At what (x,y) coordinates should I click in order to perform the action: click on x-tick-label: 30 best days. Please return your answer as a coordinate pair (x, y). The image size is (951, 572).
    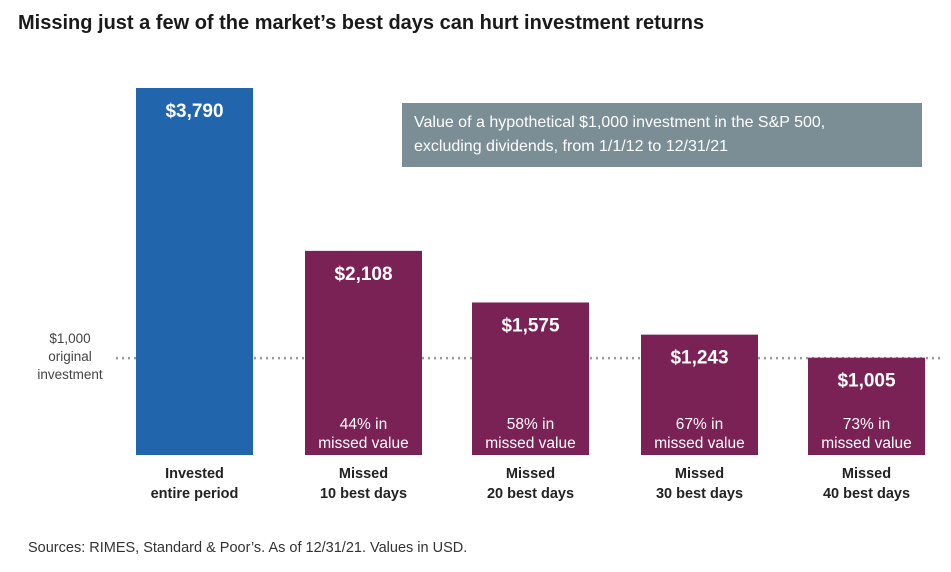
    Looking at the image, I should click on (699, 494).